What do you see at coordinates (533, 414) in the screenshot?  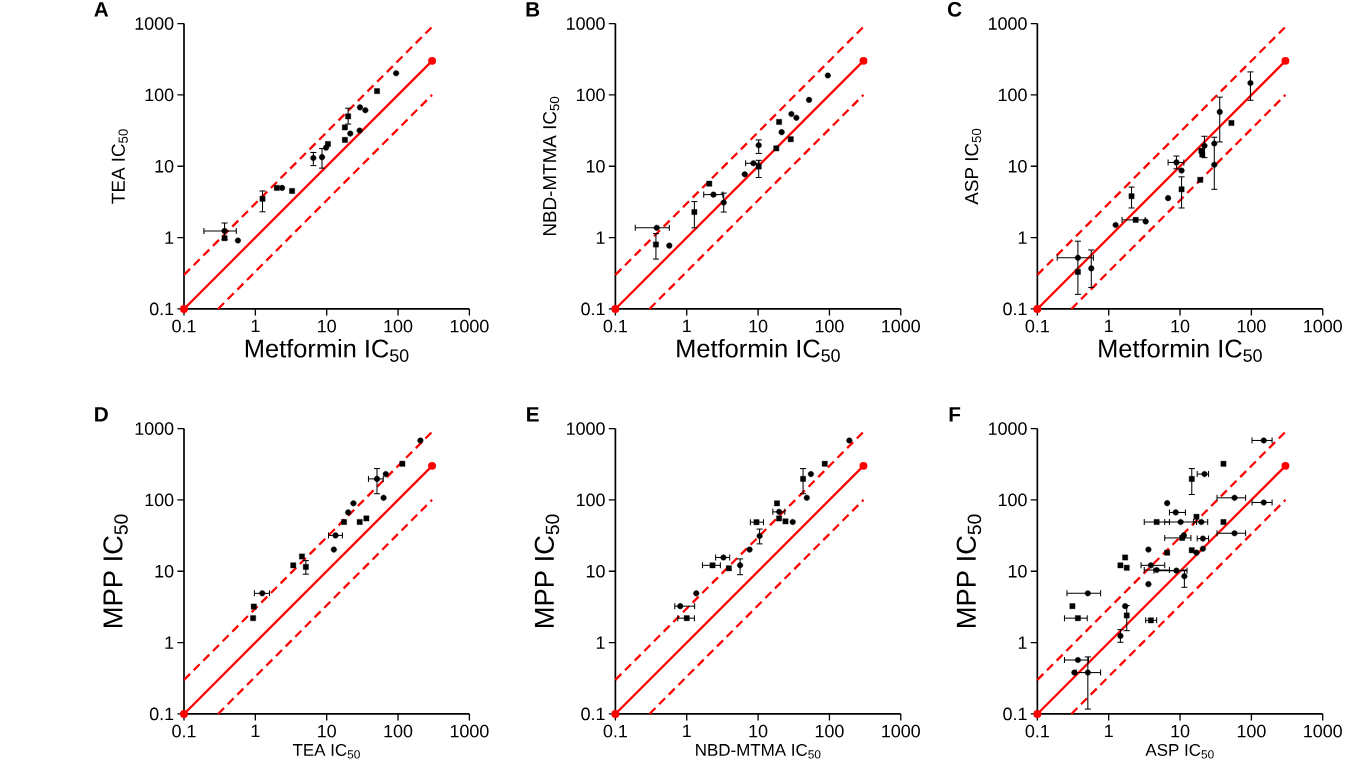 I see `chart-title: E` at bounding box center [533, 414].